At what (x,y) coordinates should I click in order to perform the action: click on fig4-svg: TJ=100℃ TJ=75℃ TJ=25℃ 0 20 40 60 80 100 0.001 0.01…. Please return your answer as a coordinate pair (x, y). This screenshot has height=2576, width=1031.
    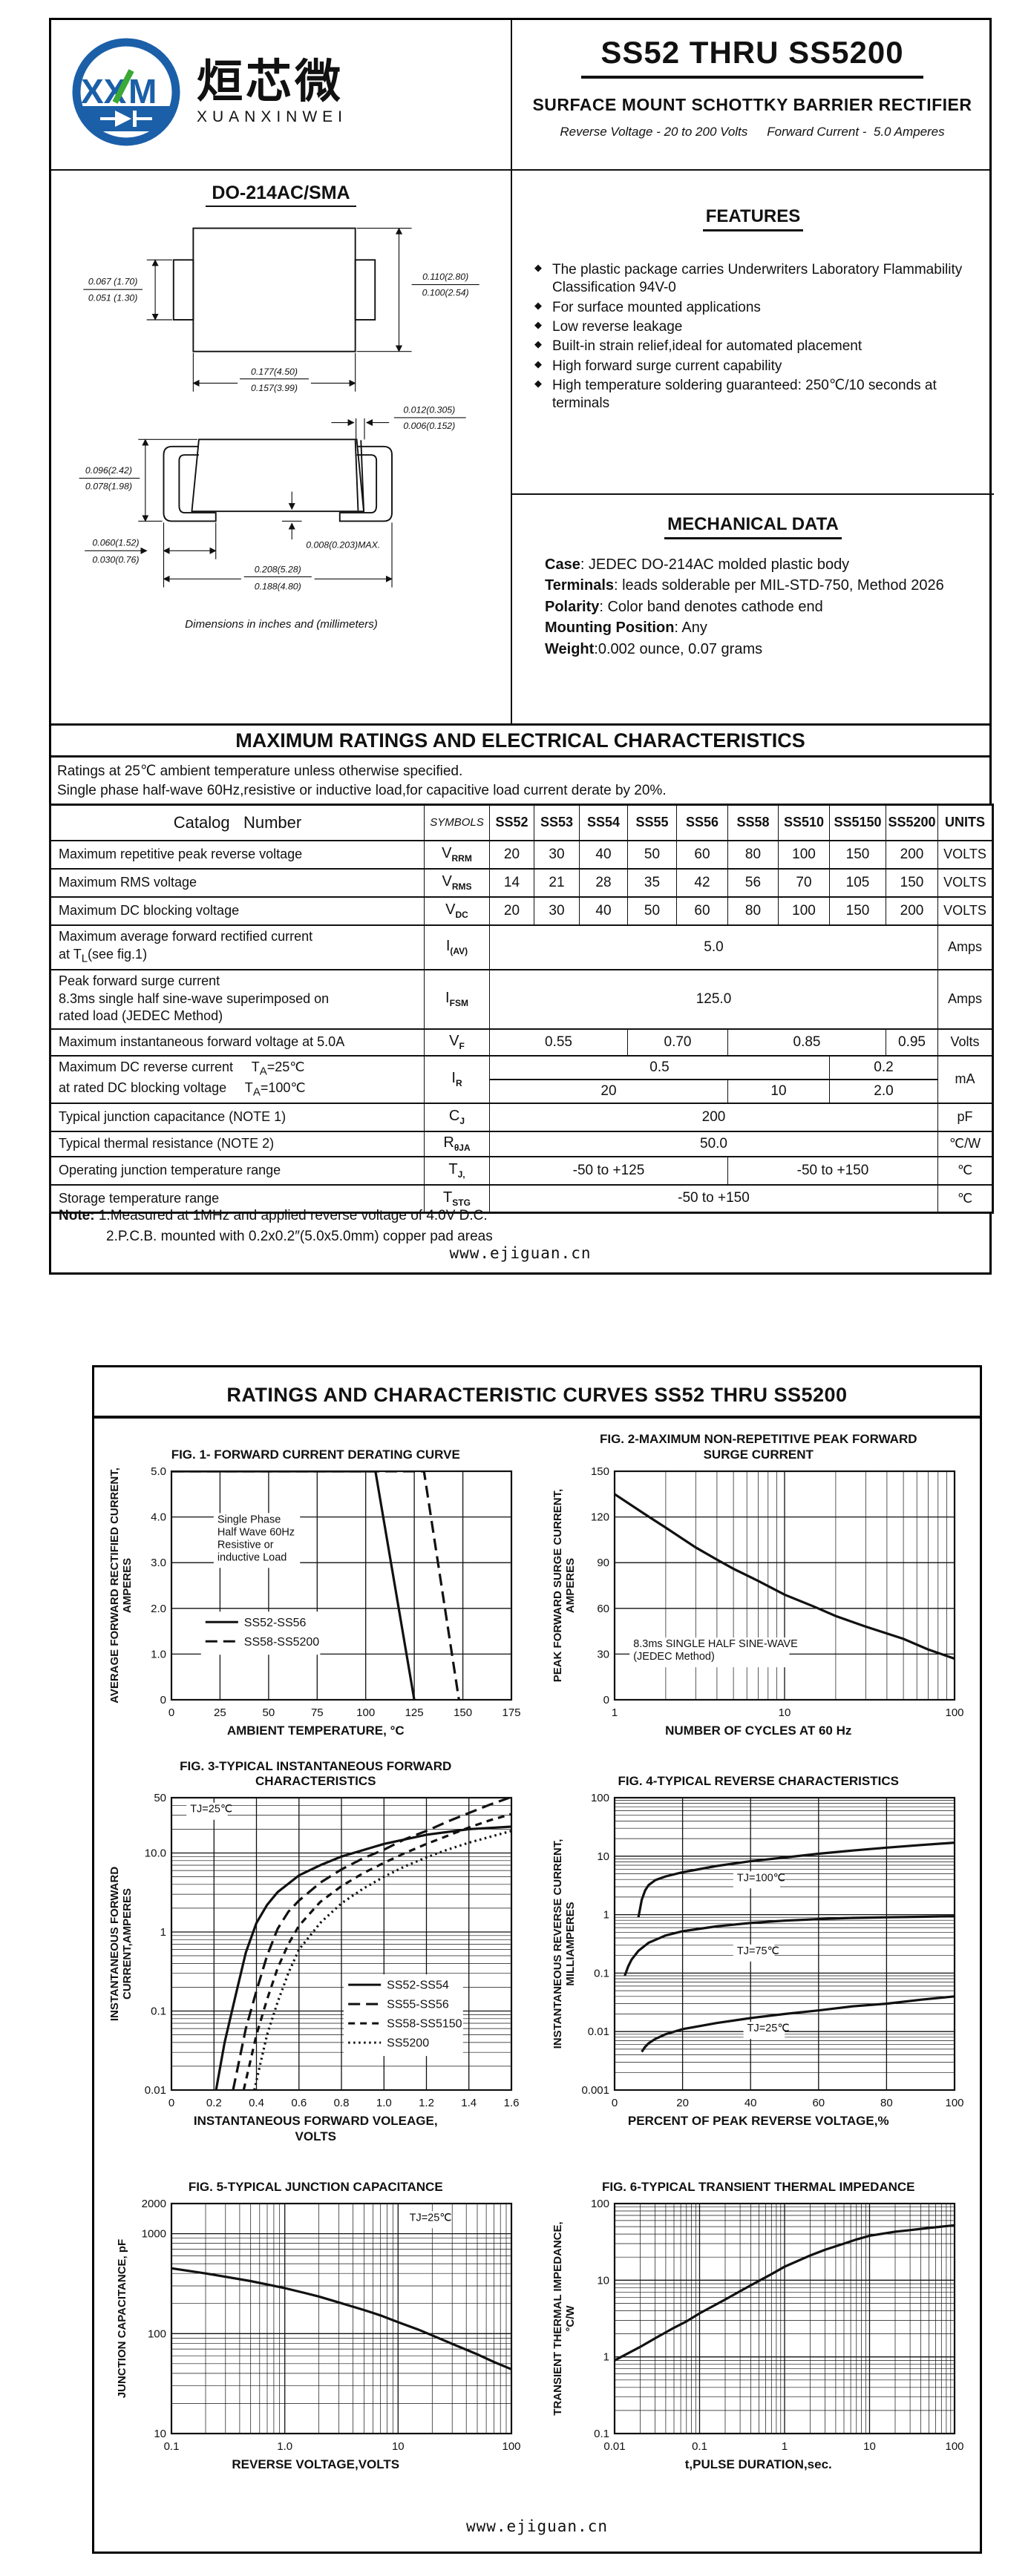
    Looking at the image, I should click on (757, 1950).